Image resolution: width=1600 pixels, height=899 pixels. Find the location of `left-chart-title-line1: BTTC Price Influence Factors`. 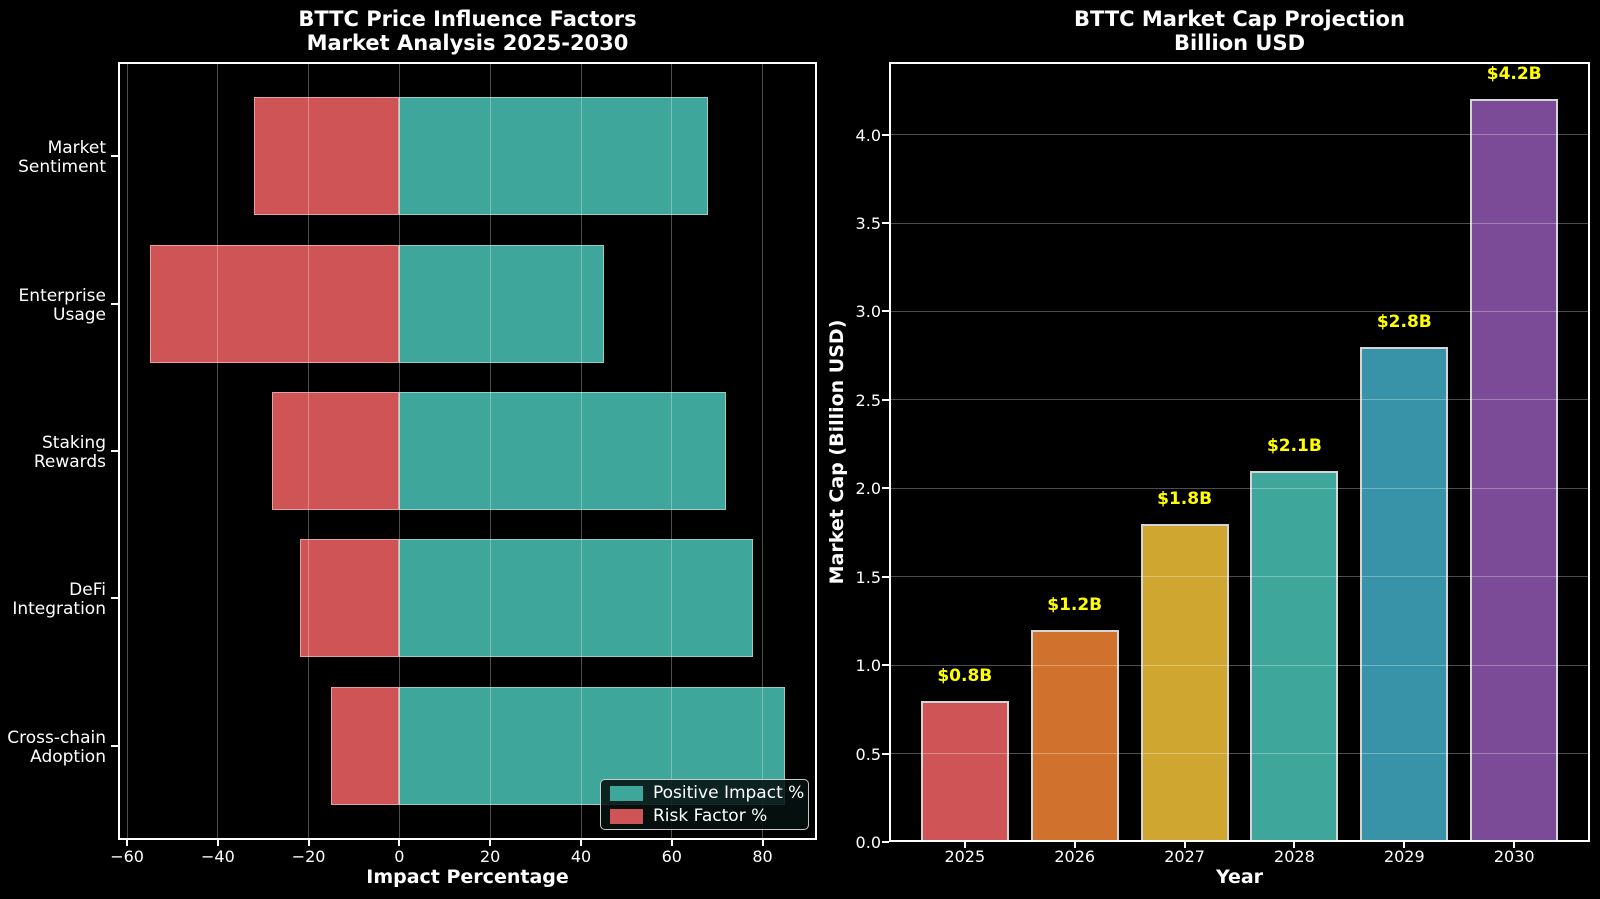

left-chart-title-line1: BTTC Price Influence Factors is located at coordinates (467, 19).